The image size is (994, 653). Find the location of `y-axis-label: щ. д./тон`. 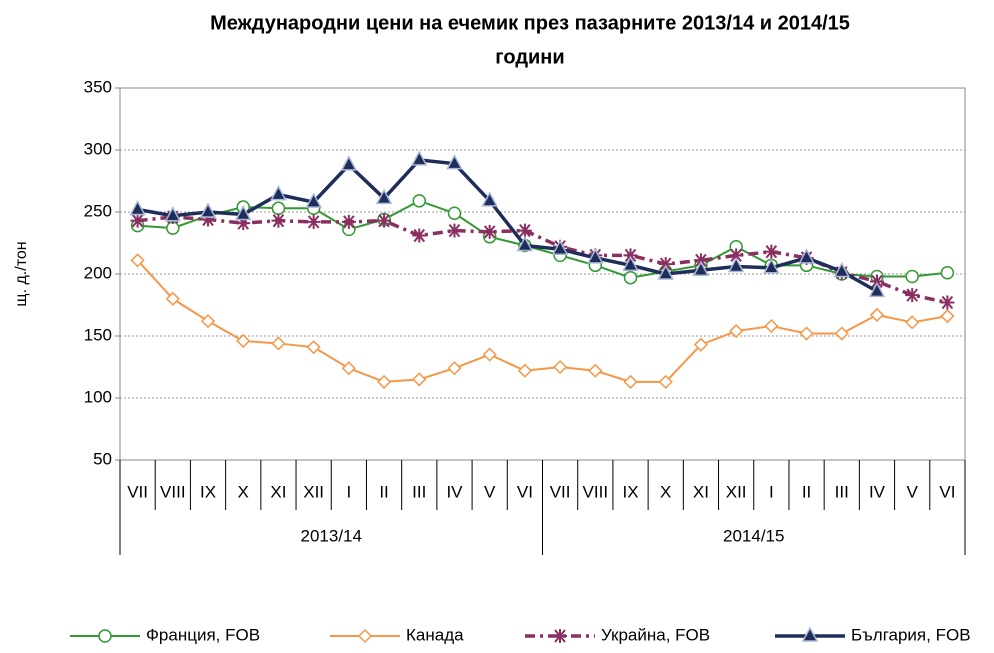

y-axis-label: щ. д./тон is located at coordinates (21, 273).